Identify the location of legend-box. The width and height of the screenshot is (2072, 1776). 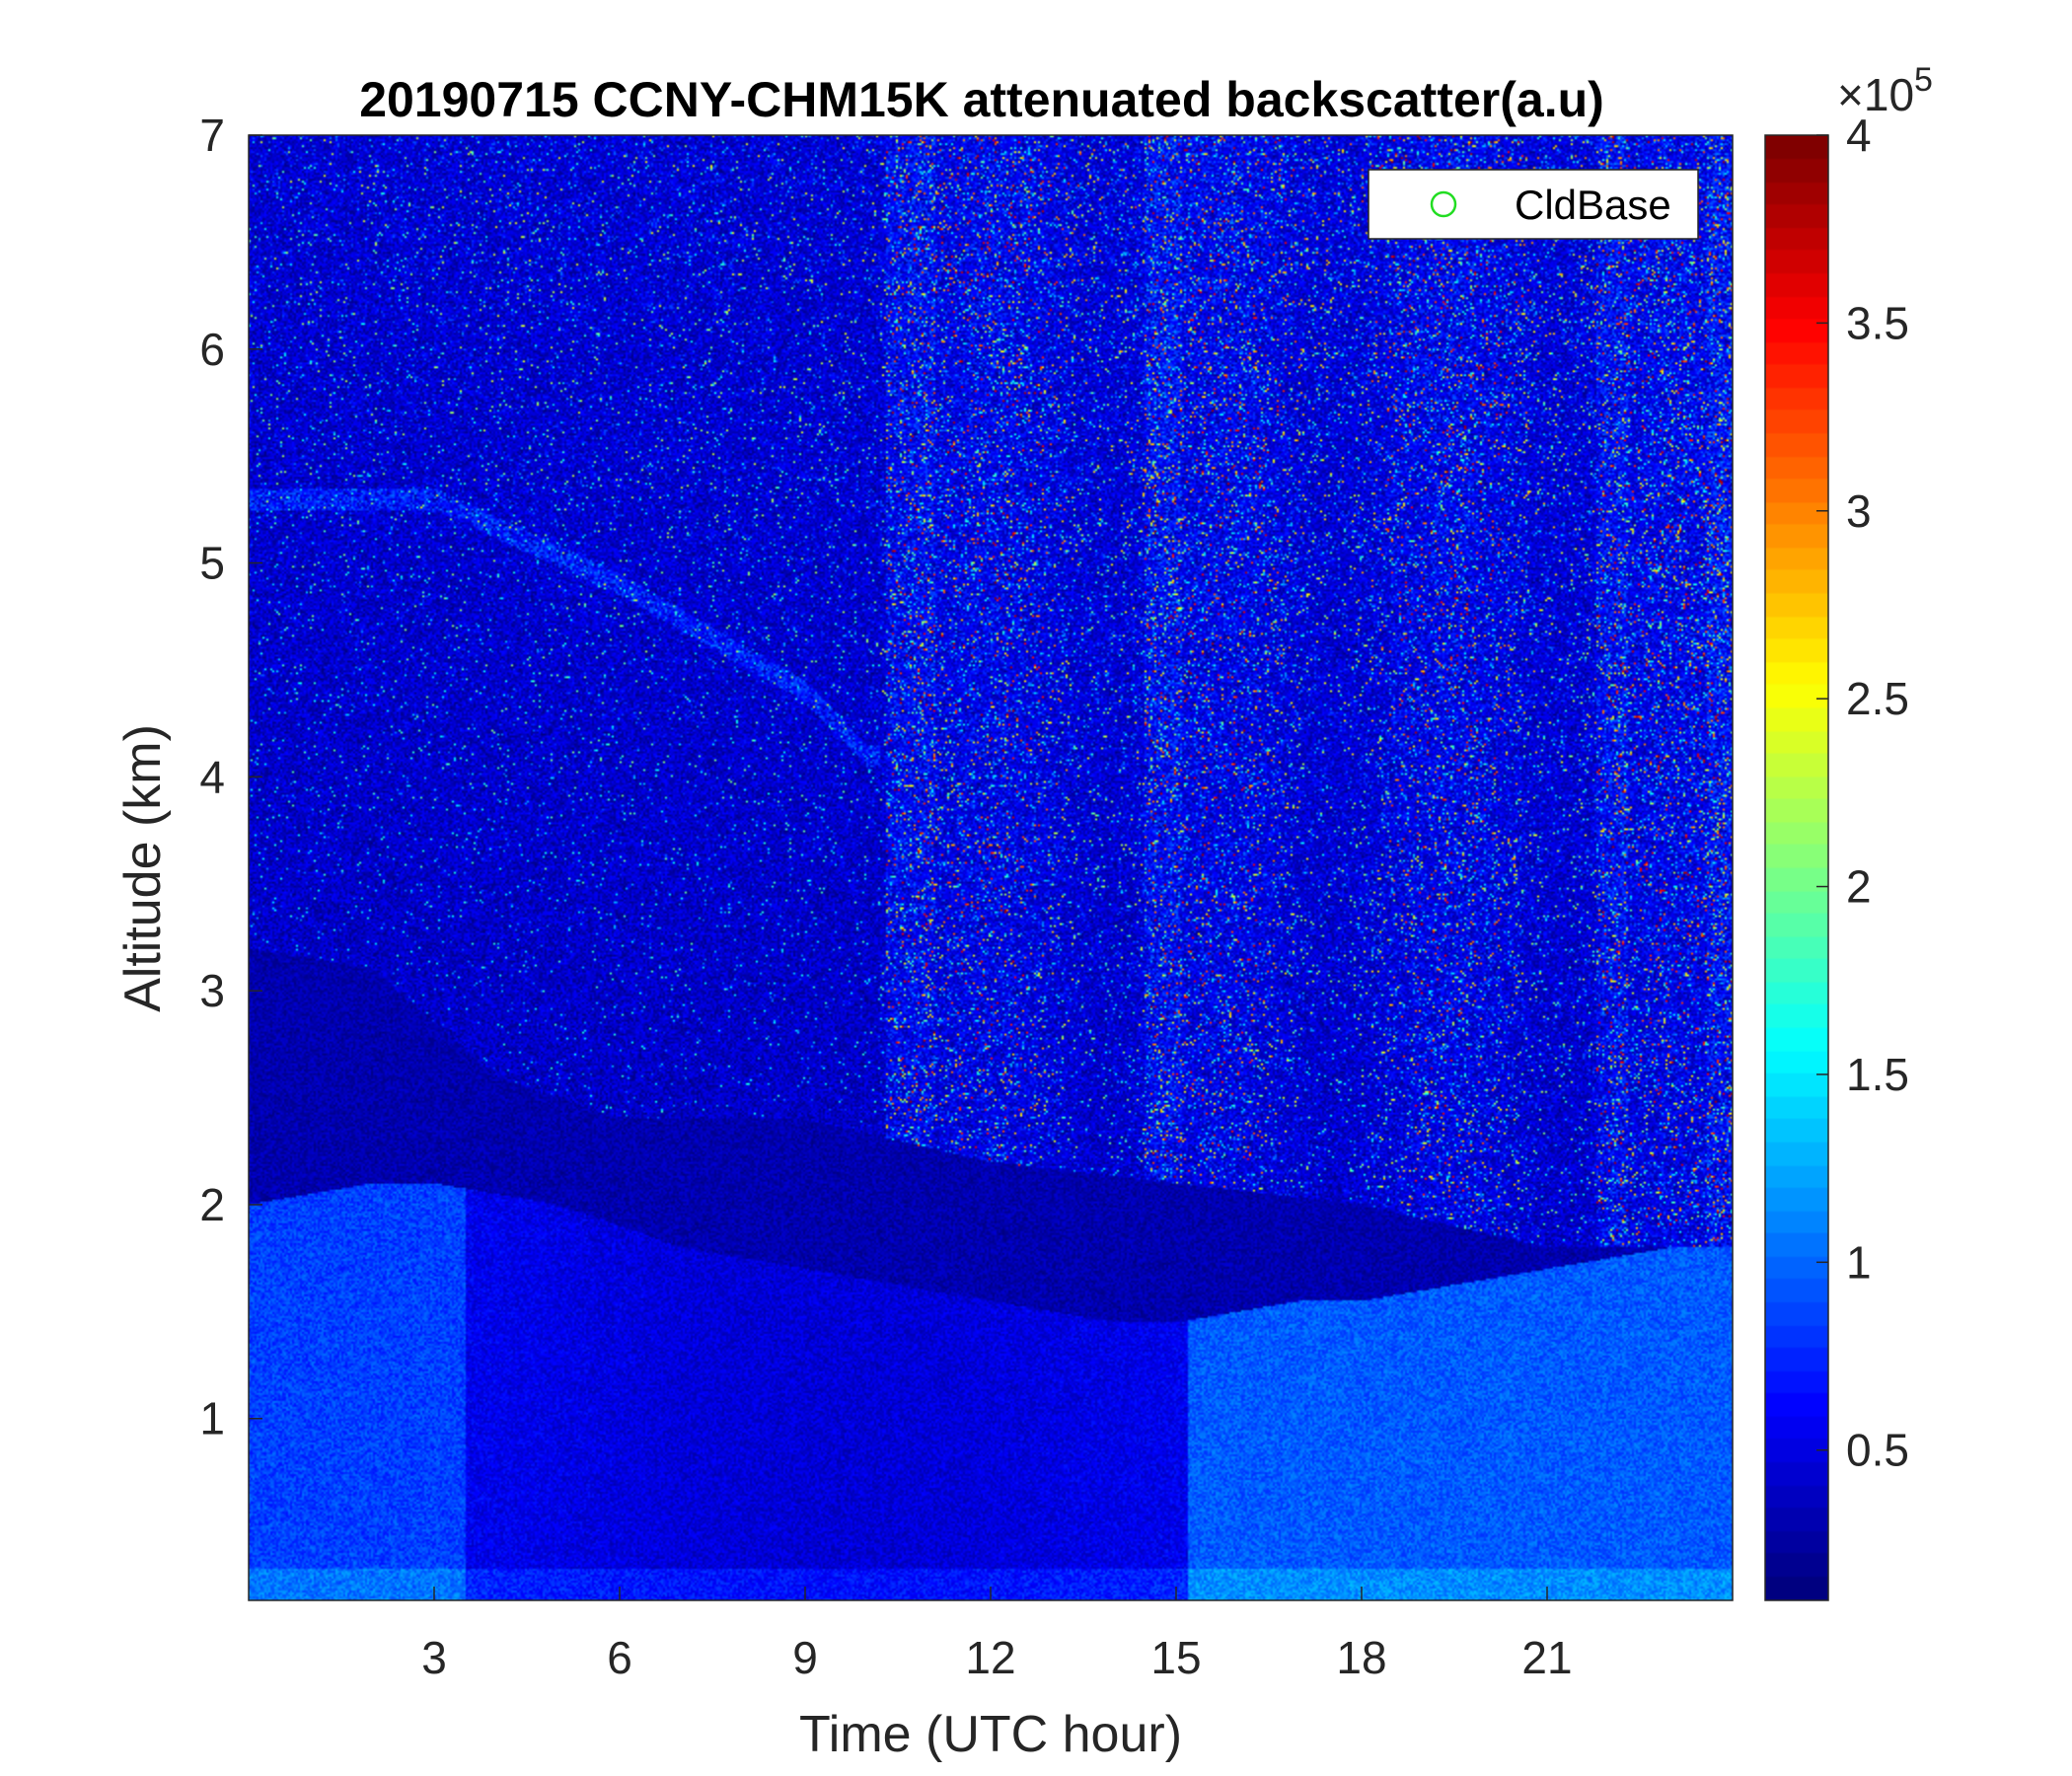
(1534, 205).